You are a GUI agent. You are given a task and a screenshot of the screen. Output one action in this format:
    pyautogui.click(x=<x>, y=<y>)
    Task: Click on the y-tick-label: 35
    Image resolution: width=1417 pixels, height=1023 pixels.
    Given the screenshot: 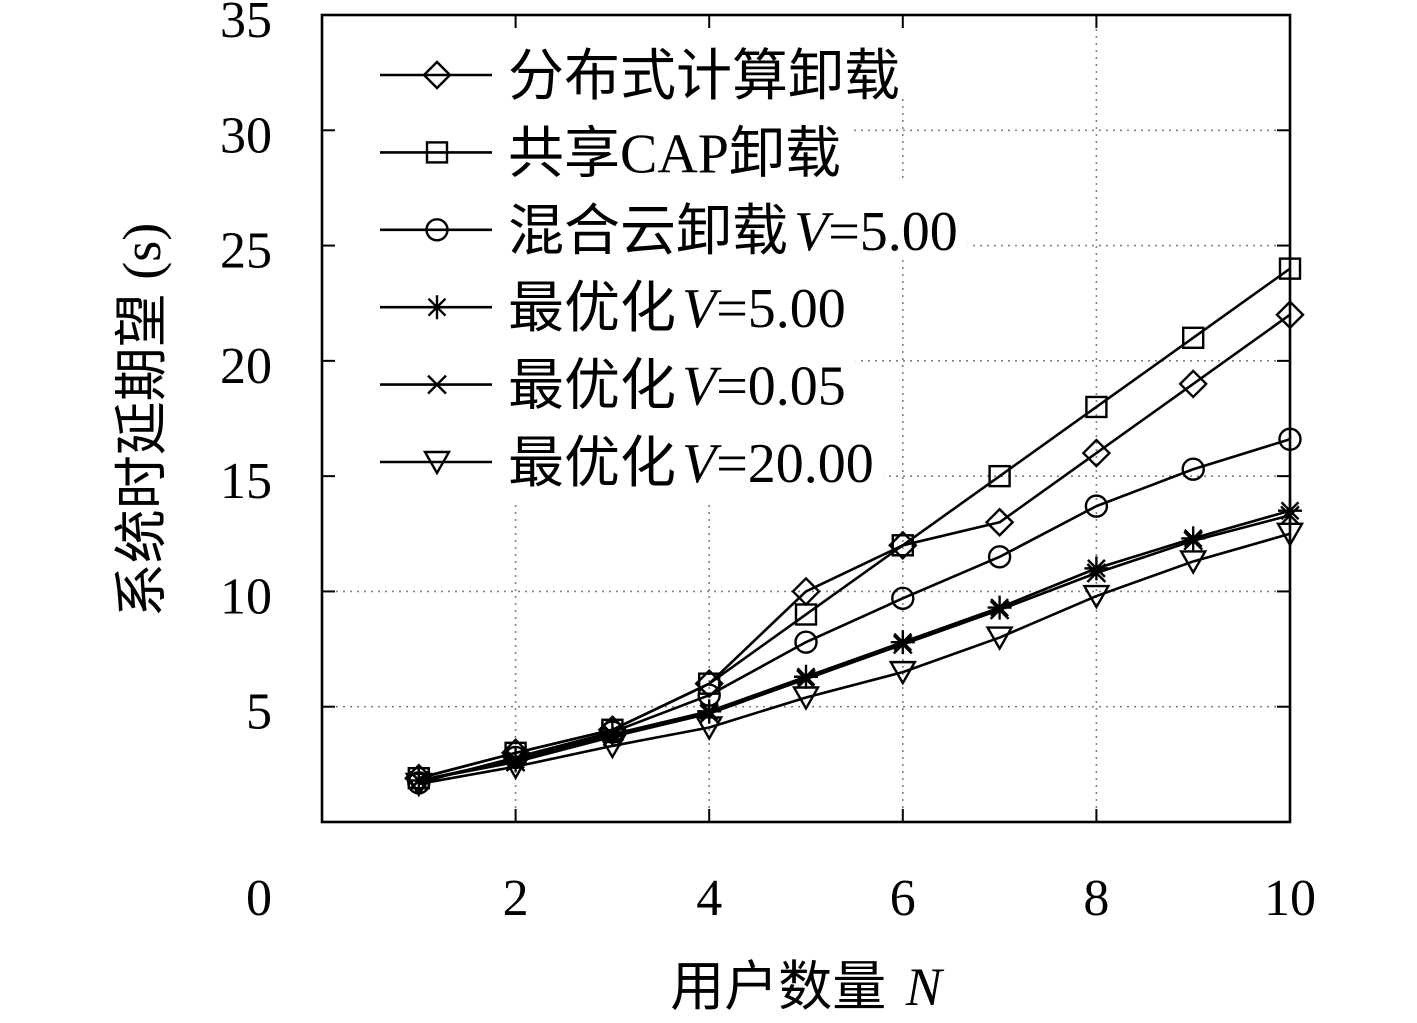 What is the action you would take?
    pyautogui.click(x=246, y=24)
    